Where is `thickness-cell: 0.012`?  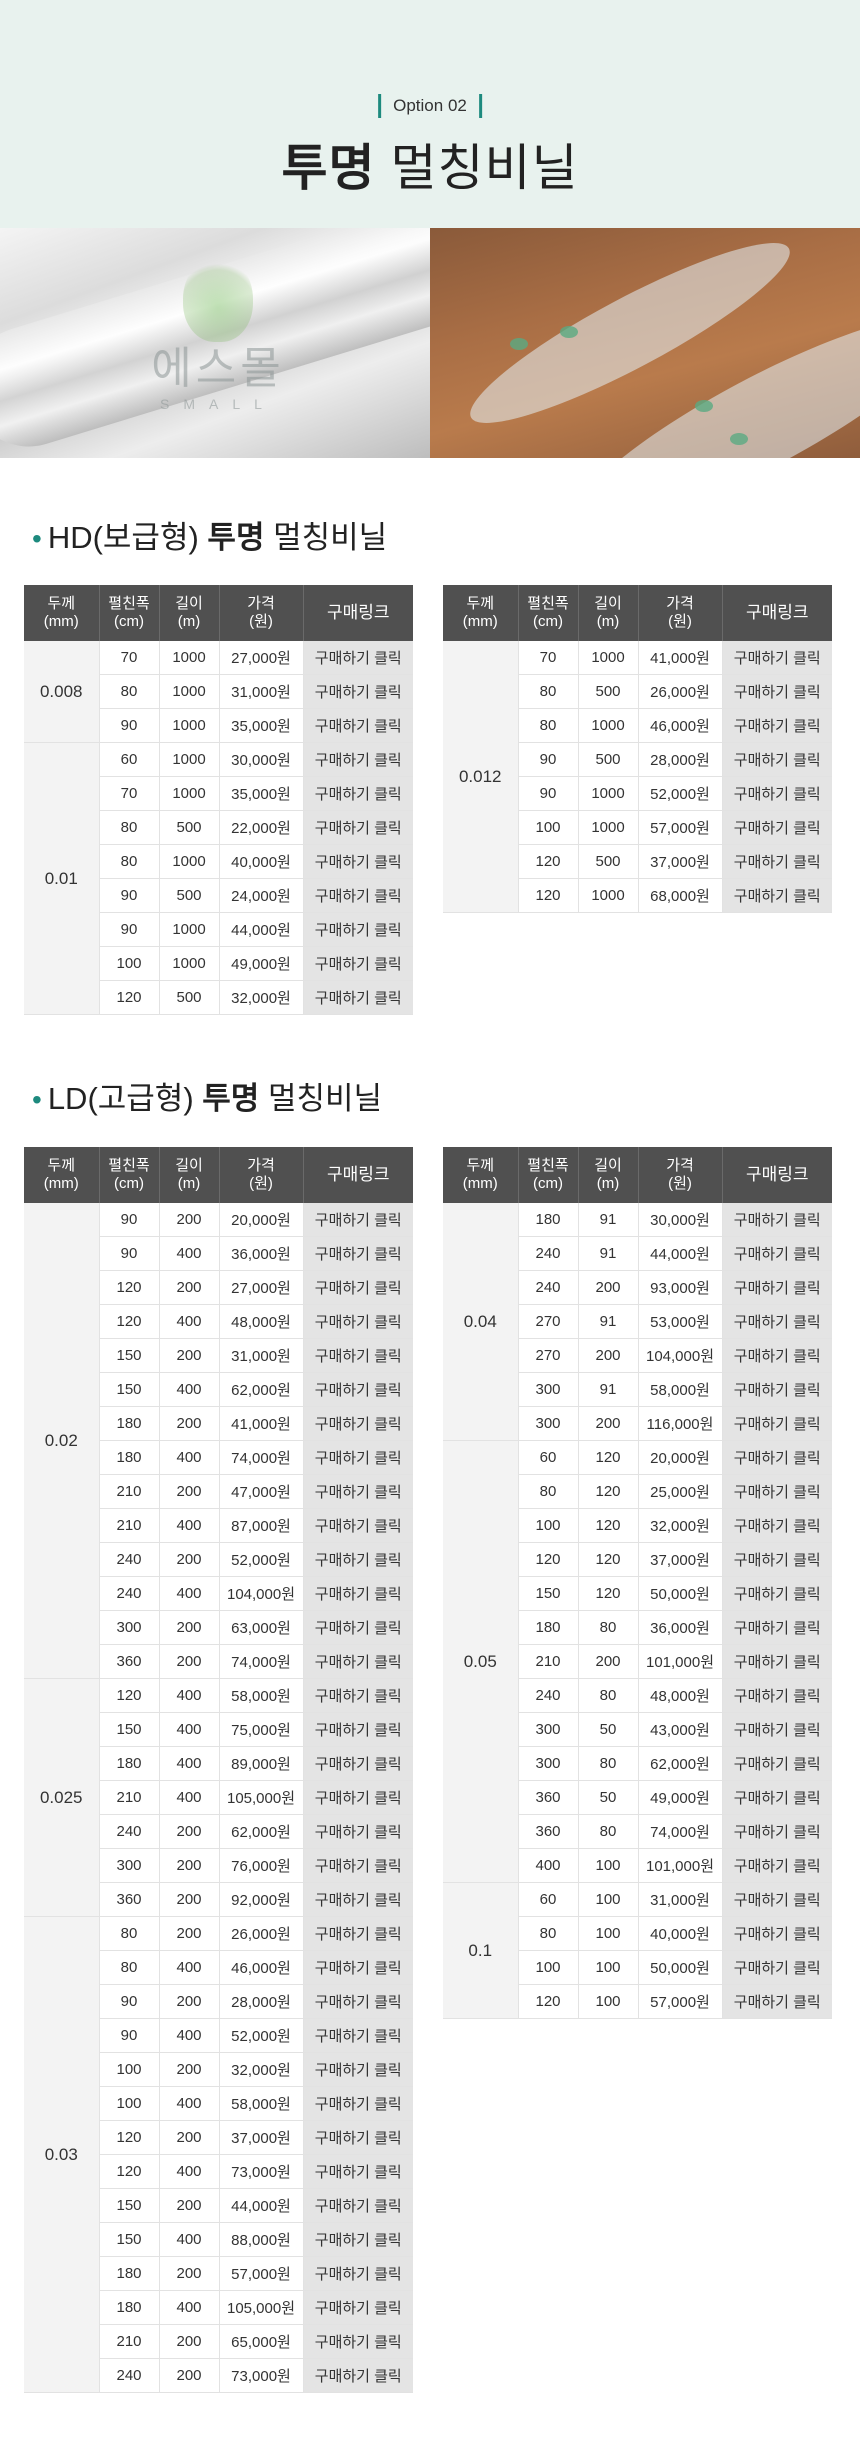
thickness-cell: 0.012 is located at coordinates (481, 777).